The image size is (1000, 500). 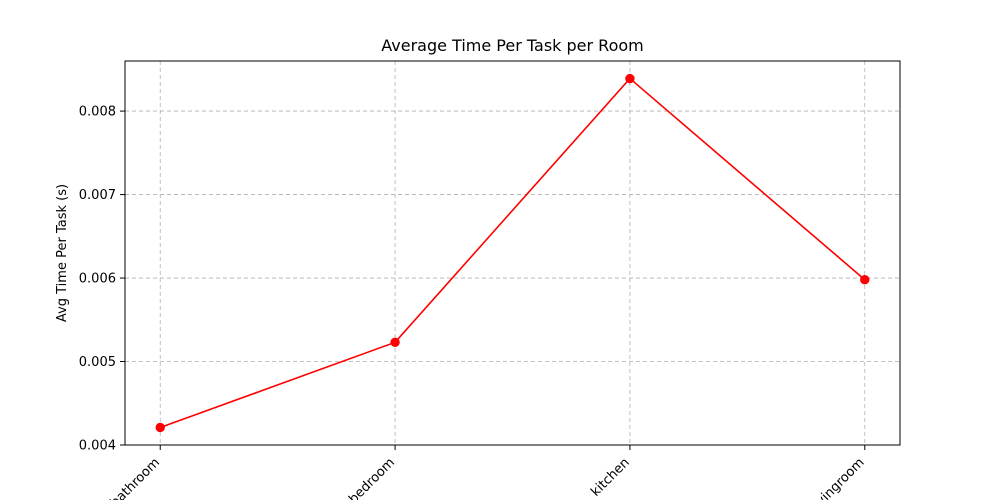 What do you see at coordinates (97, 446) in the screenshot?
I see `y-tick-label: 0.004` at bounding box center [97, 446].